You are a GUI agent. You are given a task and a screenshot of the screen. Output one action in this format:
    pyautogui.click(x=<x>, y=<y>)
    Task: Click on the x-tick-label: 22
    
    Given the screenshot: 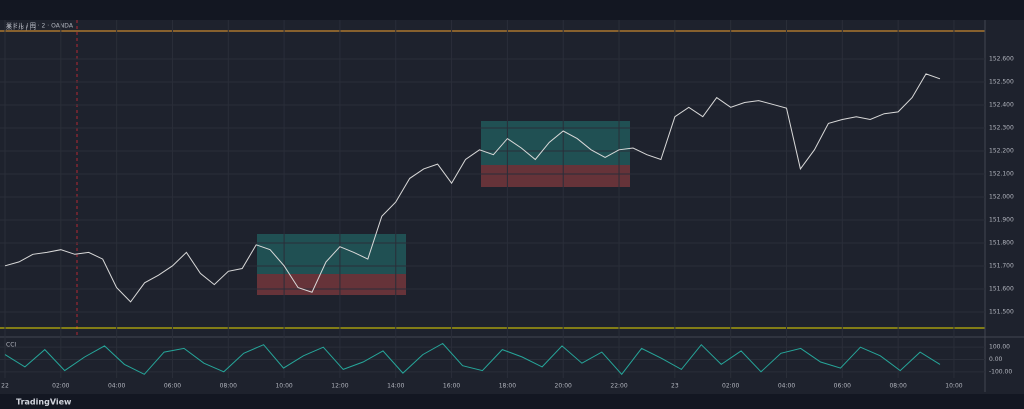 What is the action you would take?
    pyautogui.click(x=5, y=386)
    